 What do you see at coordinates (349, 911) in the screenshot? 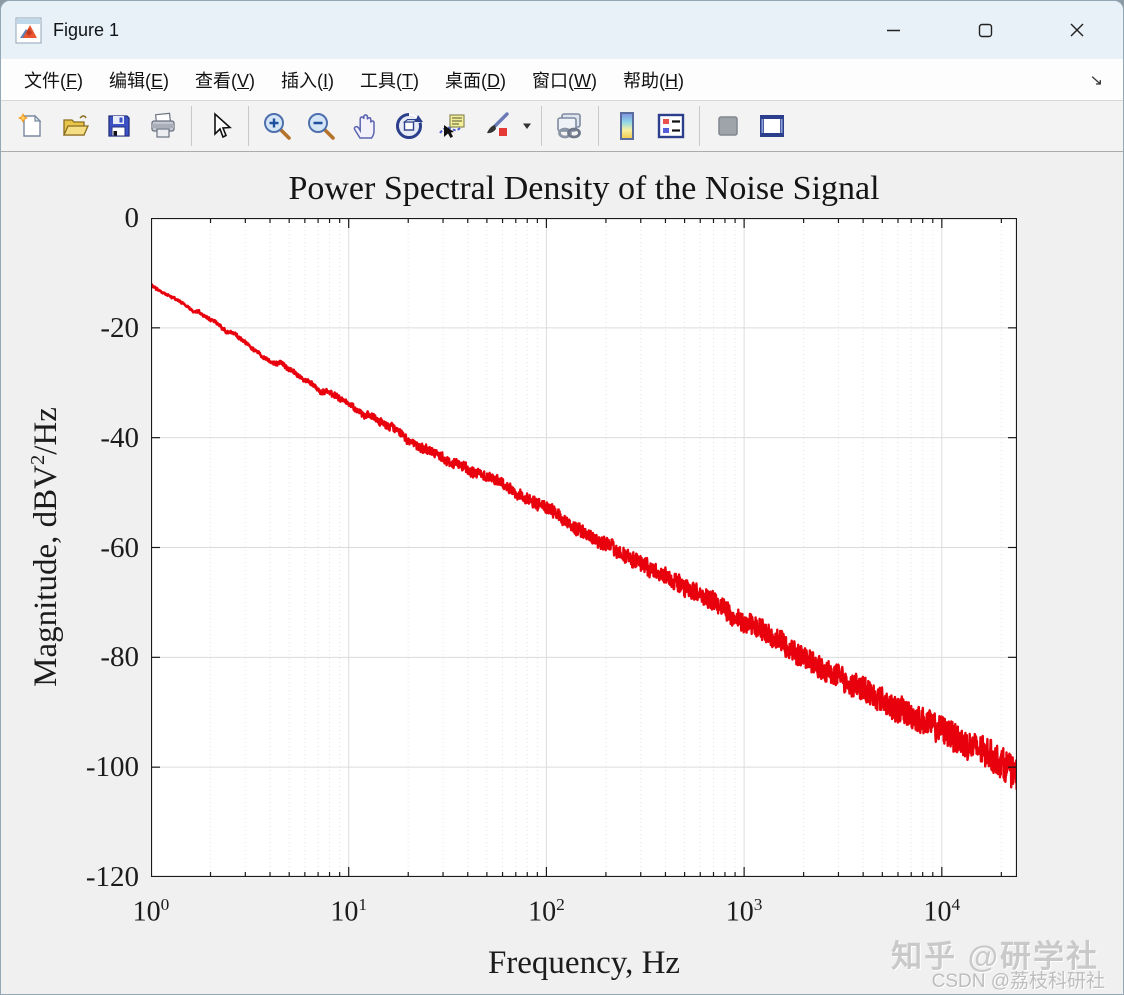
I see `x-tick-label: 10¹` at bounding box center [349, 911].